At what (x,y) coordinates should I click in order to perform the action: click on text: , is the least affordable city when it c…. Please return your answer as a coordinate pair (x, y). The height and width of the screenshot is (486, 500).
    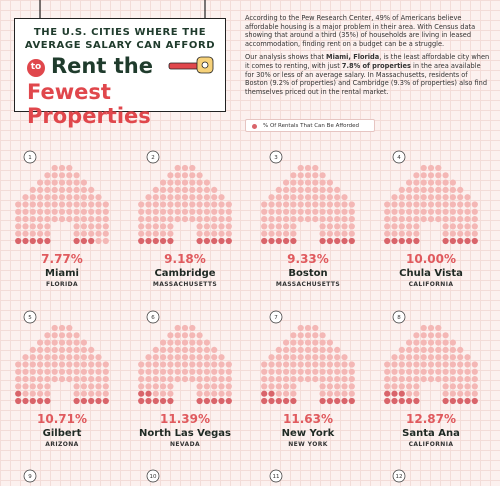
    Looking at the image, I should click on (367, 61).